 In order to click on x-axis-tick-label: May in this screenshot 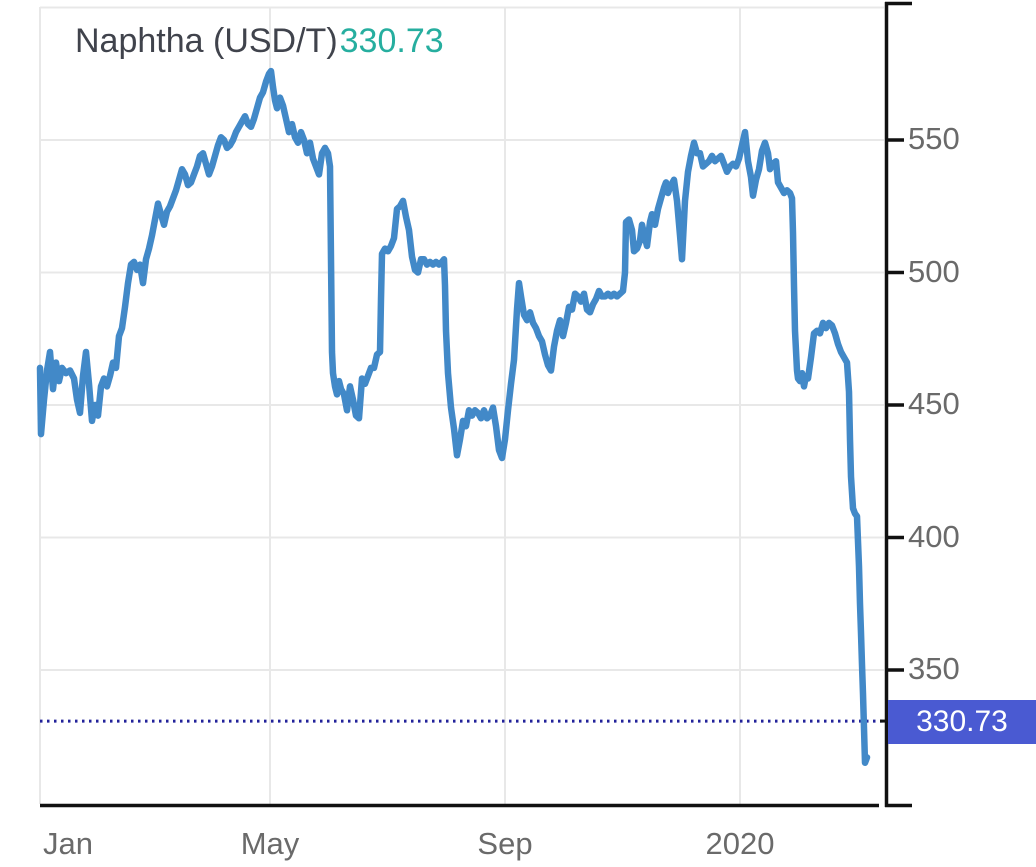, I will do `click(270, 843)`.